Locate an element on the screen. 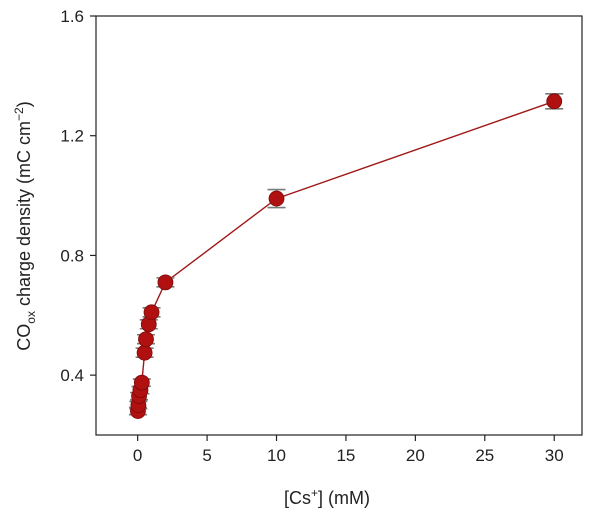  y-tick-label: 0.4 is located at coordinates (72, 375).